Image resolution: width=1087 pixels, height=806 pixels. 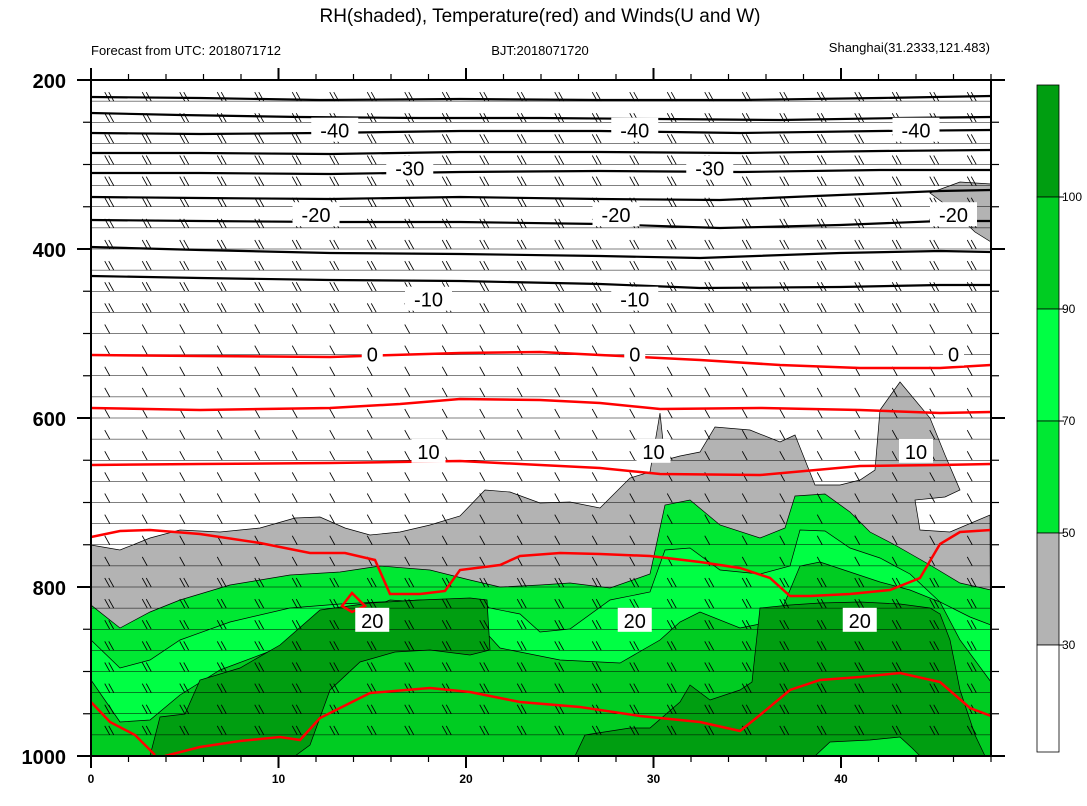 What do you see at coordinates (1069, 309) in the screenshot?
I see `colorbar-label: 90` at bounding box center [1069, 309].